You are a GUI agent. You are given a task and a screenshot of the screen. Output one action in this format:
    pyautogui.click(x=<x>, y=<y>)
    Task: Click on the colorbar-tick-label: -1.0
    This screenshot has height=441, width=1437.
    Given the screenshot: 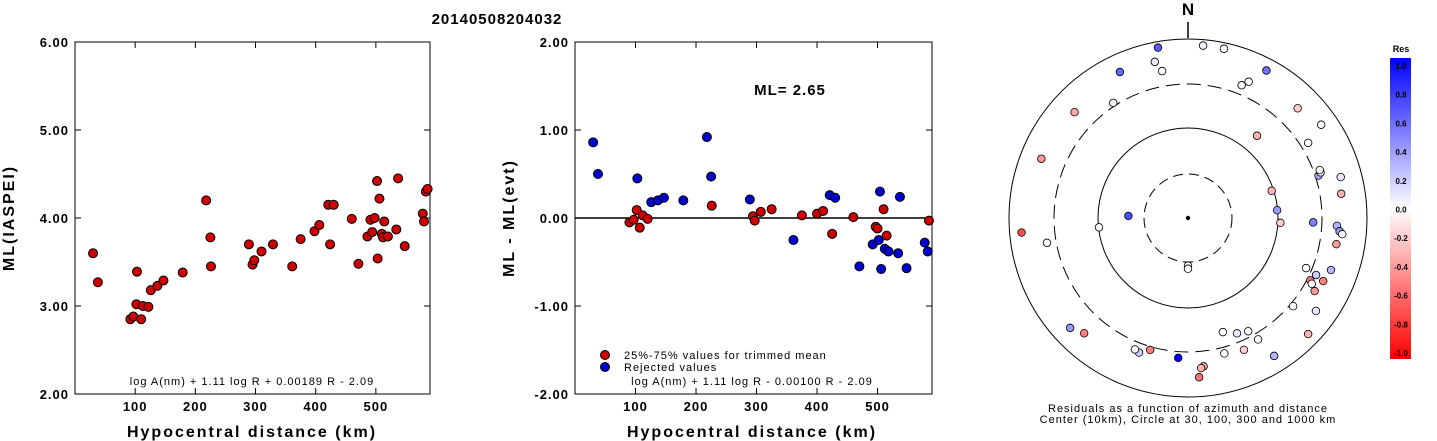 What is the action you would take?
    pyautogui.click(x=1401, y=353)
    